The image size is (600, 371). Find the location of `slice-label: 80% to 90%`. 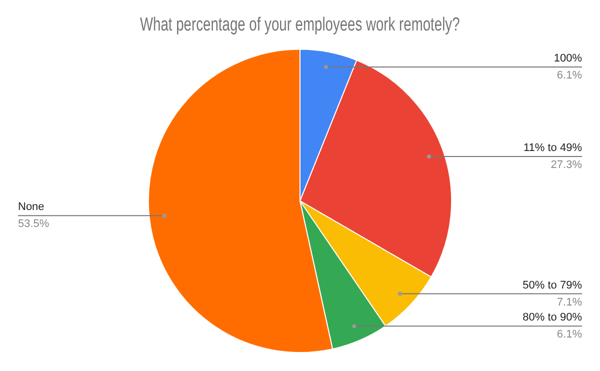

slice-label: 80% to 90% is located at coordinates (552, 318).